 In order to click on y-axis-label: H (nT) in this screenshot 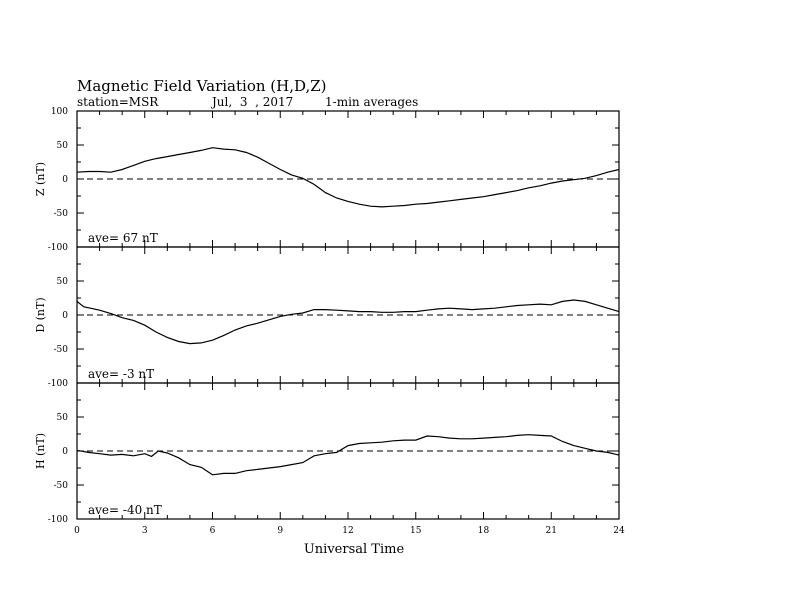, I will do `click(40, 451)`.